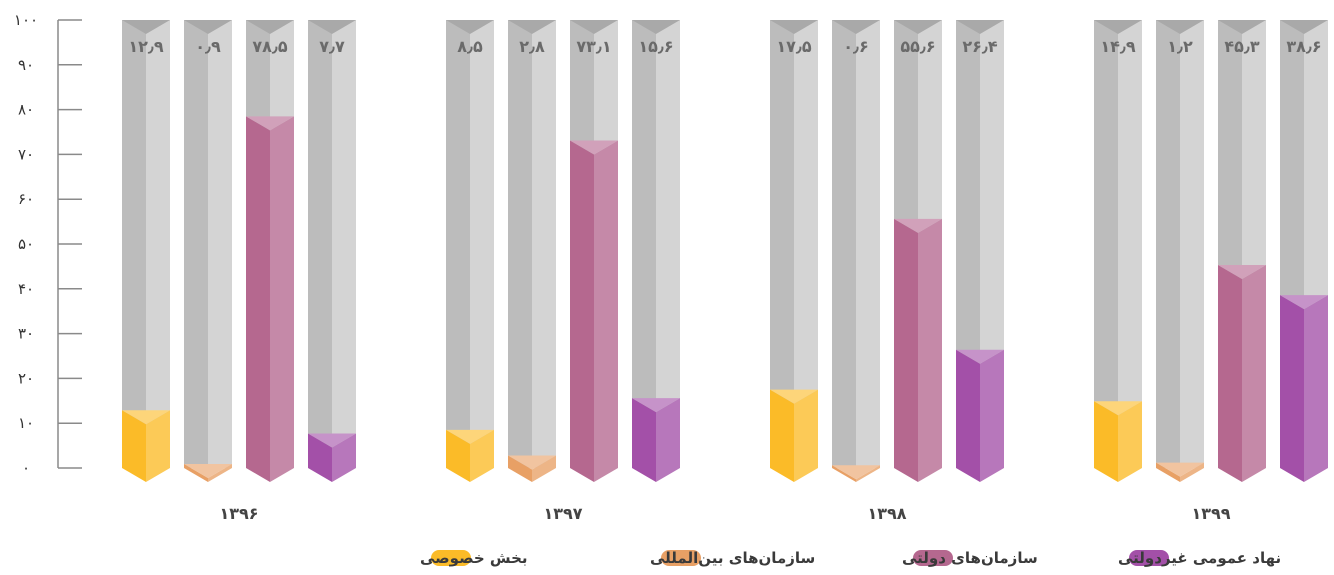 The height and width of the screenshot is (575, 1334). I want to click on bar-value-label: ۷۳٫۱, so click(593, 46).